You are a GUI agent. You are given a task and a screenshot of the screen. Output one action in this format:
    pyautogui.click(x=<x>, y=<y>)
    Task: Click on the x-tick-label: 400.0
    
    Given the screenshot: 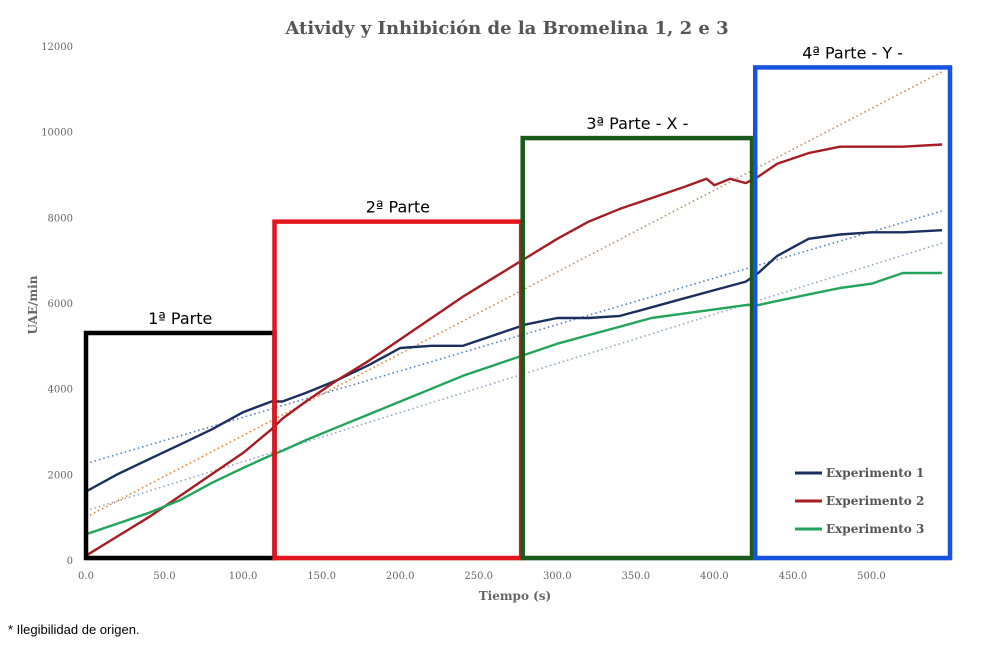 What is the action you would take?
    pyautogui.click(x=714, y=576)
    